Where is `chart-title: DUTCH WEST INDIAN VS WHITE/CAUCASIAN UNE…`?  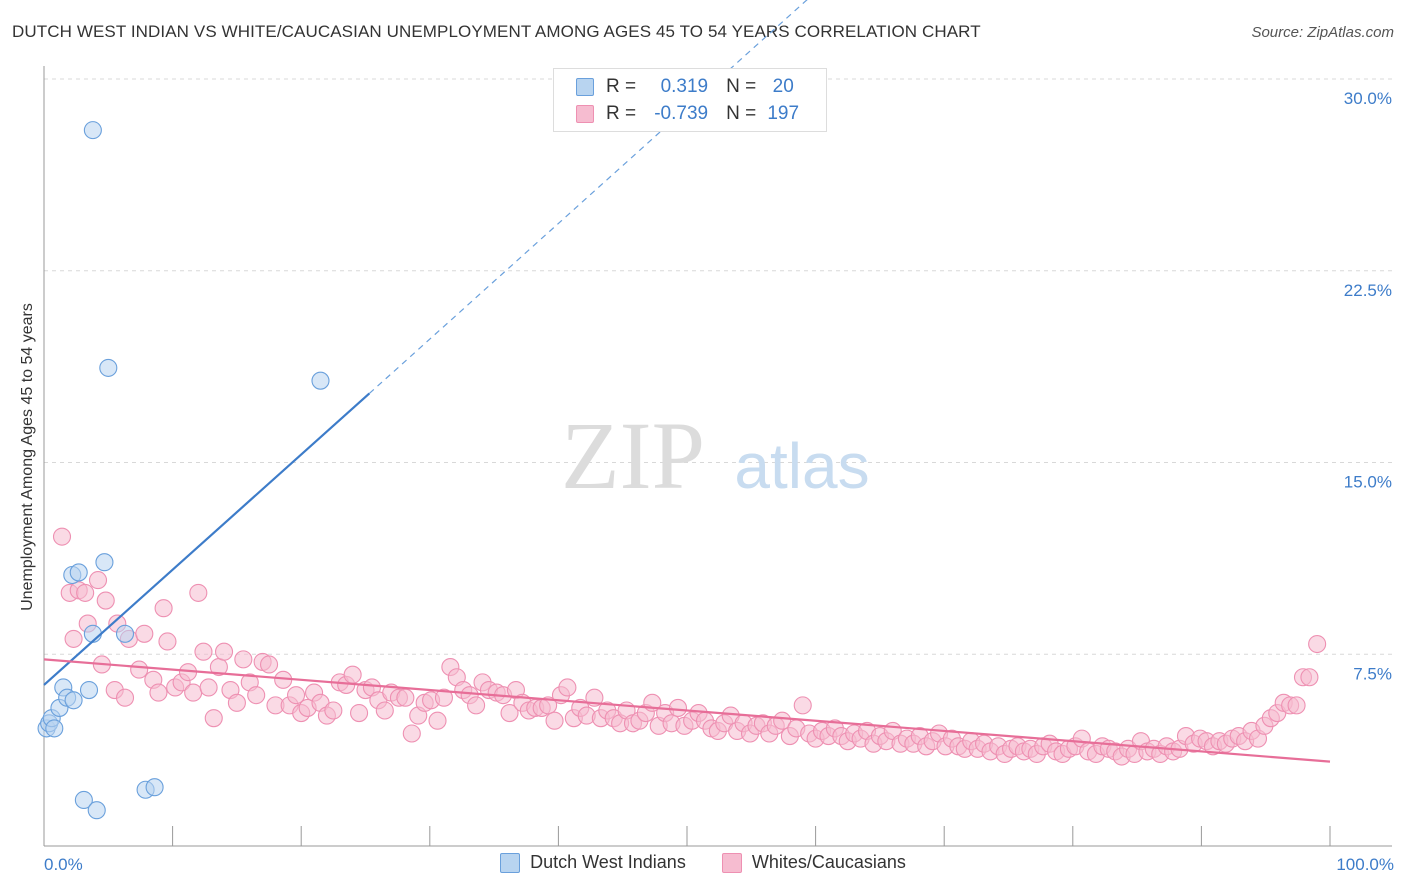 chart-title: DUTCH WEST INDIAN VS WHITE/CAUCASIAN UNE… is located at coordinates (496, 31).